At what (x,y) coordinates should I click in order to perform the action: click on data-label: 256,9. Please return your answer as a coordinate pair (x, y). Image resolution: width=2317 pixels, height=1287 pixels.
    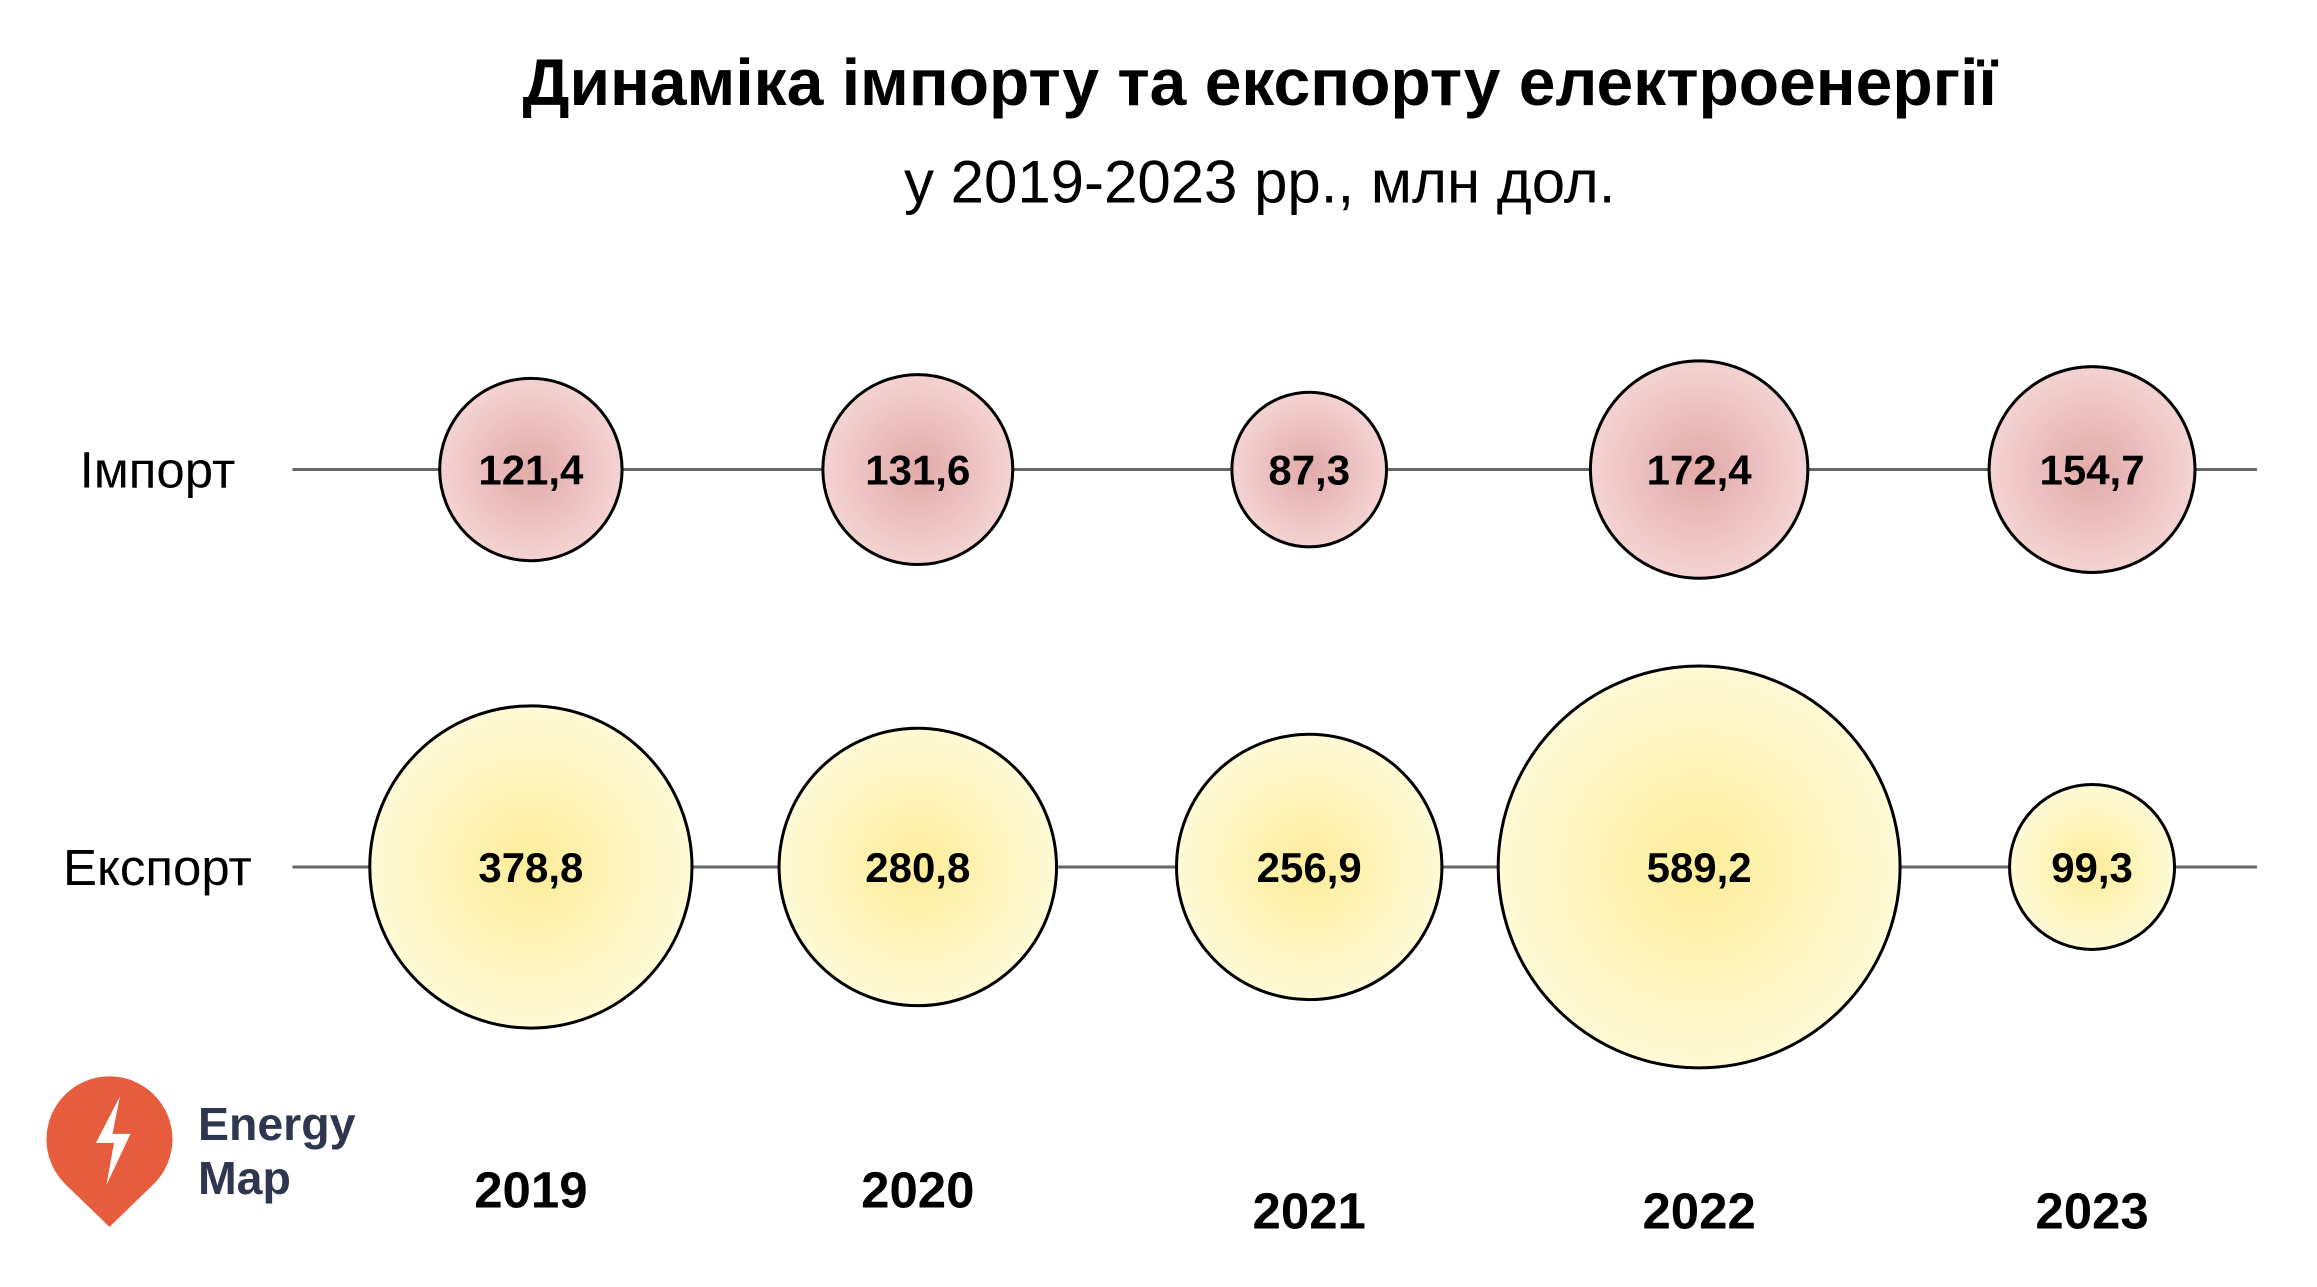
    Looking at the image, I should click on (1309, 867).